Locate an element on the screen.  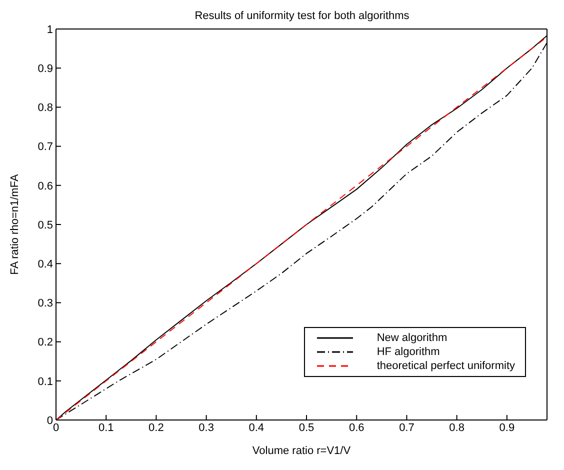
x-tick-label: 0.9 is located at coordinates (507, 428).